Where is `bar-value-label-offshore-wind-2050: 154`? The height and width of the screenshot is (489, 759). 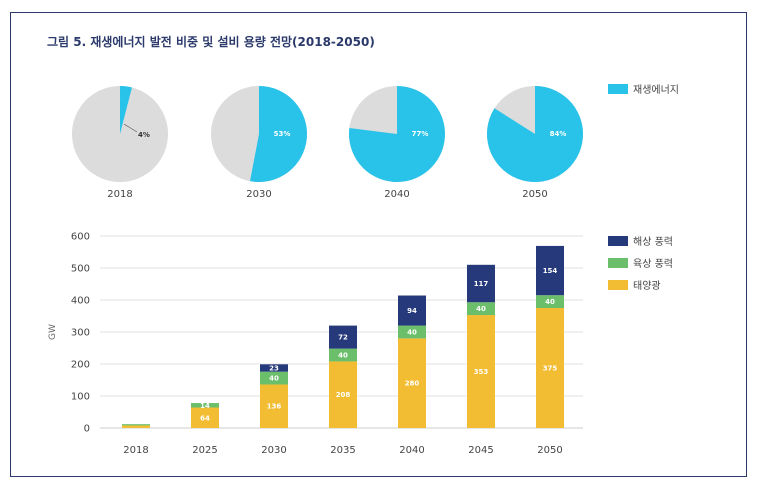
bar-value-label-offshore-wind-2050: 154 is located at coordinates (550, 271).